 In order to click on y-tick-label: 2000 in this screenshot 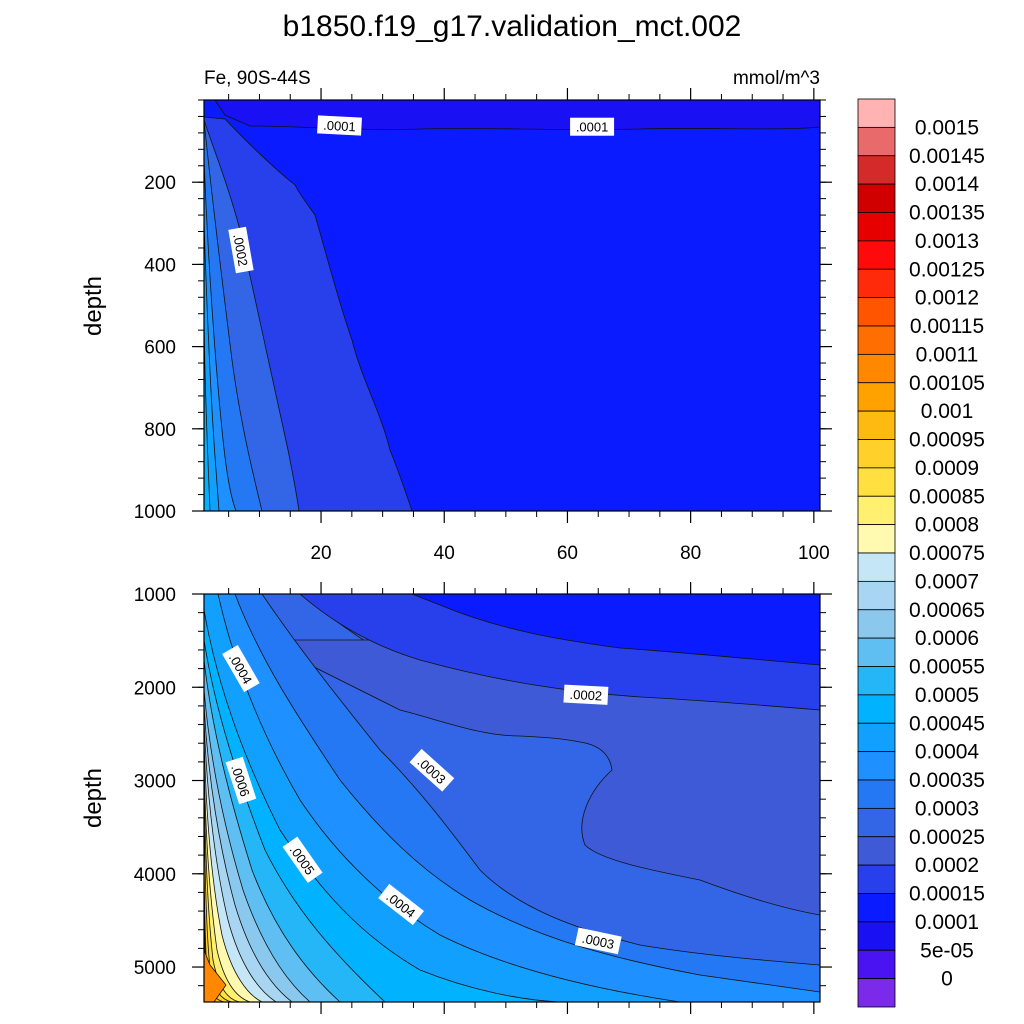, I will do `click(155, 688)`.